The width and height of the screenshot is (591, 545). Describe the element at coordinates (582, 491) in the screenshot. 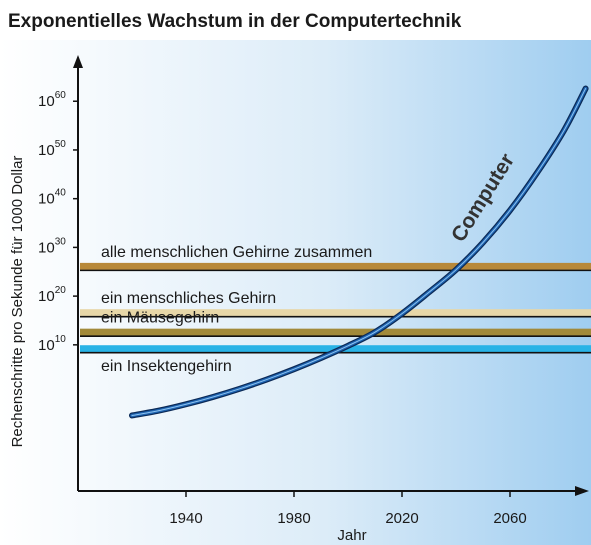

I see `x-axis-arrow` at that location.